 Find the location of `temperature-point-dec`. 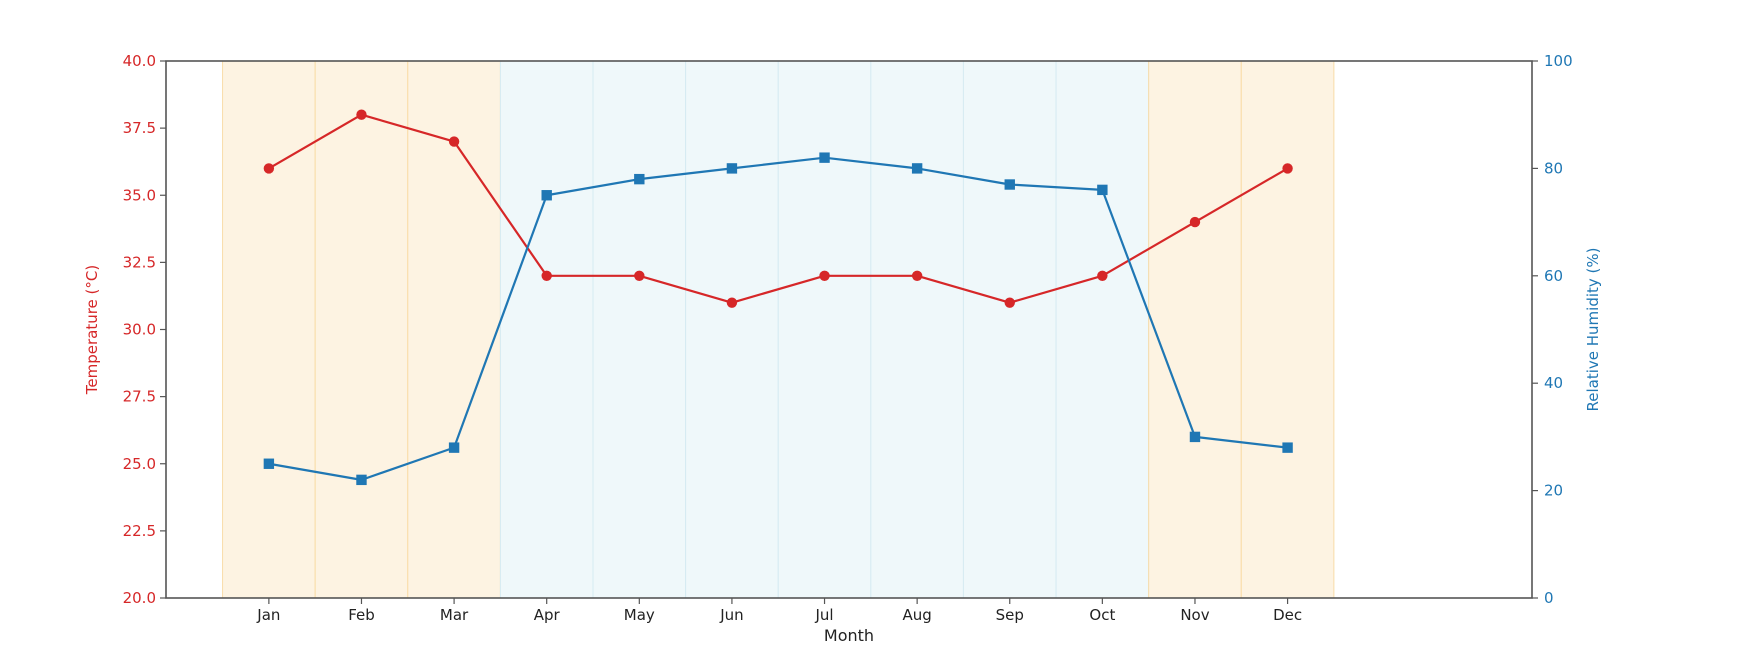

temperature-point-dec is located at coordinates (1287, 168).